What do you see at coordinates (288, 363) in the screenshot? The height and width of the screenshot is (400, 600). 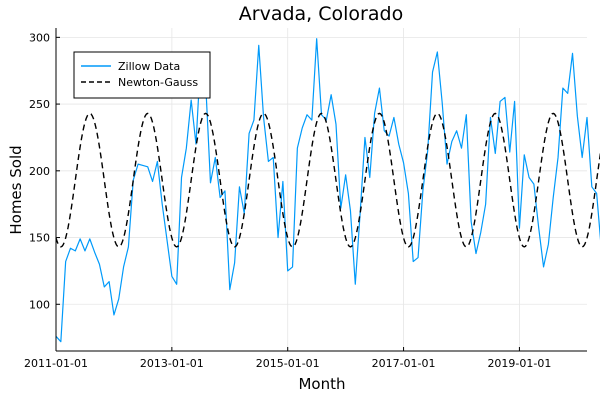 I see `x-tick-label: 2015-01-01` at bounding box center [288, 363].